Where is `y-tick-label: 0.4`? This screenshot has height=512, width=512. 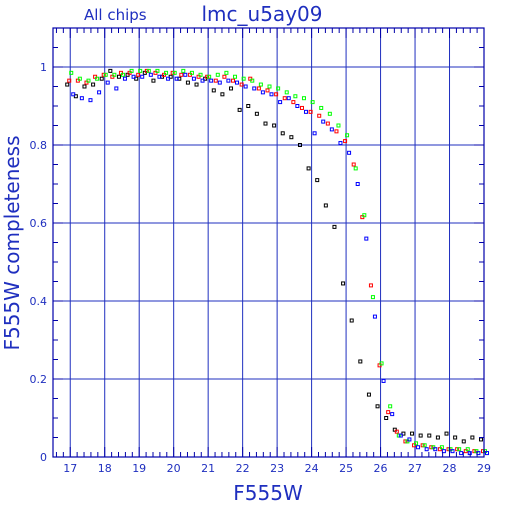 y-tick-label: 0.4 is located at coordinates (39, 301).